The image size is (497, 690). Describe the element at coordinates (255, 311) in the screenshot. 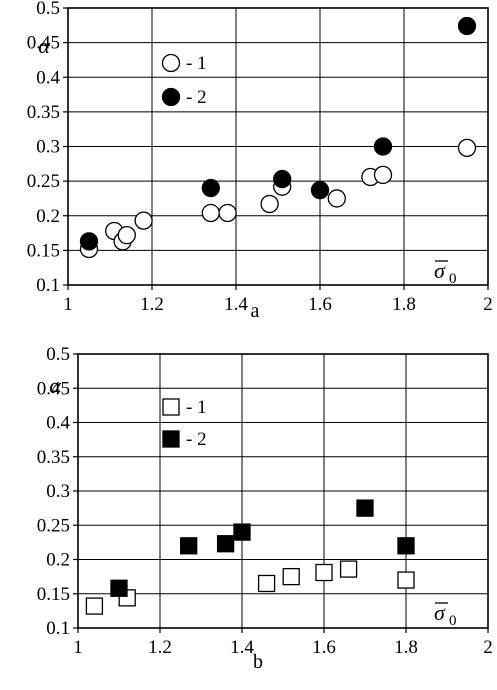

I see `panel-label: a` at that location.